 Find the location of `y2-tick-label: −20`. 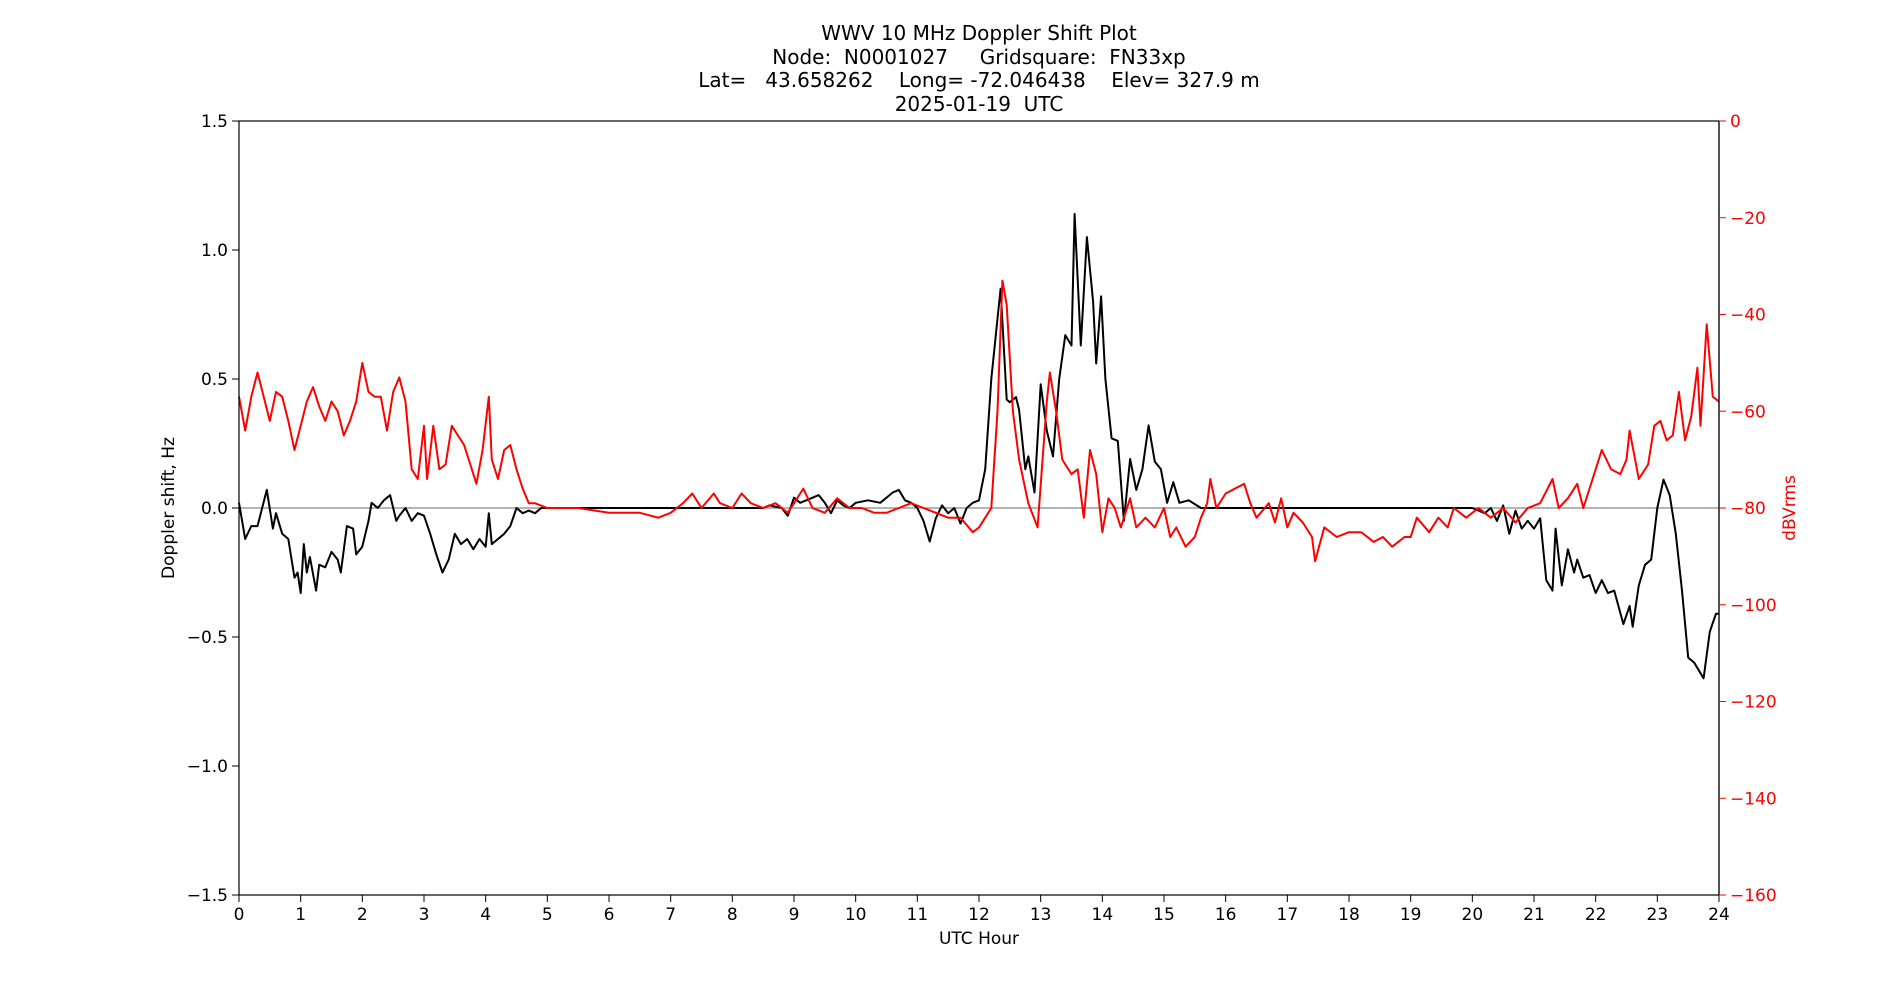

y2-tick-label: −20 is located at coordinates (1748, 219).